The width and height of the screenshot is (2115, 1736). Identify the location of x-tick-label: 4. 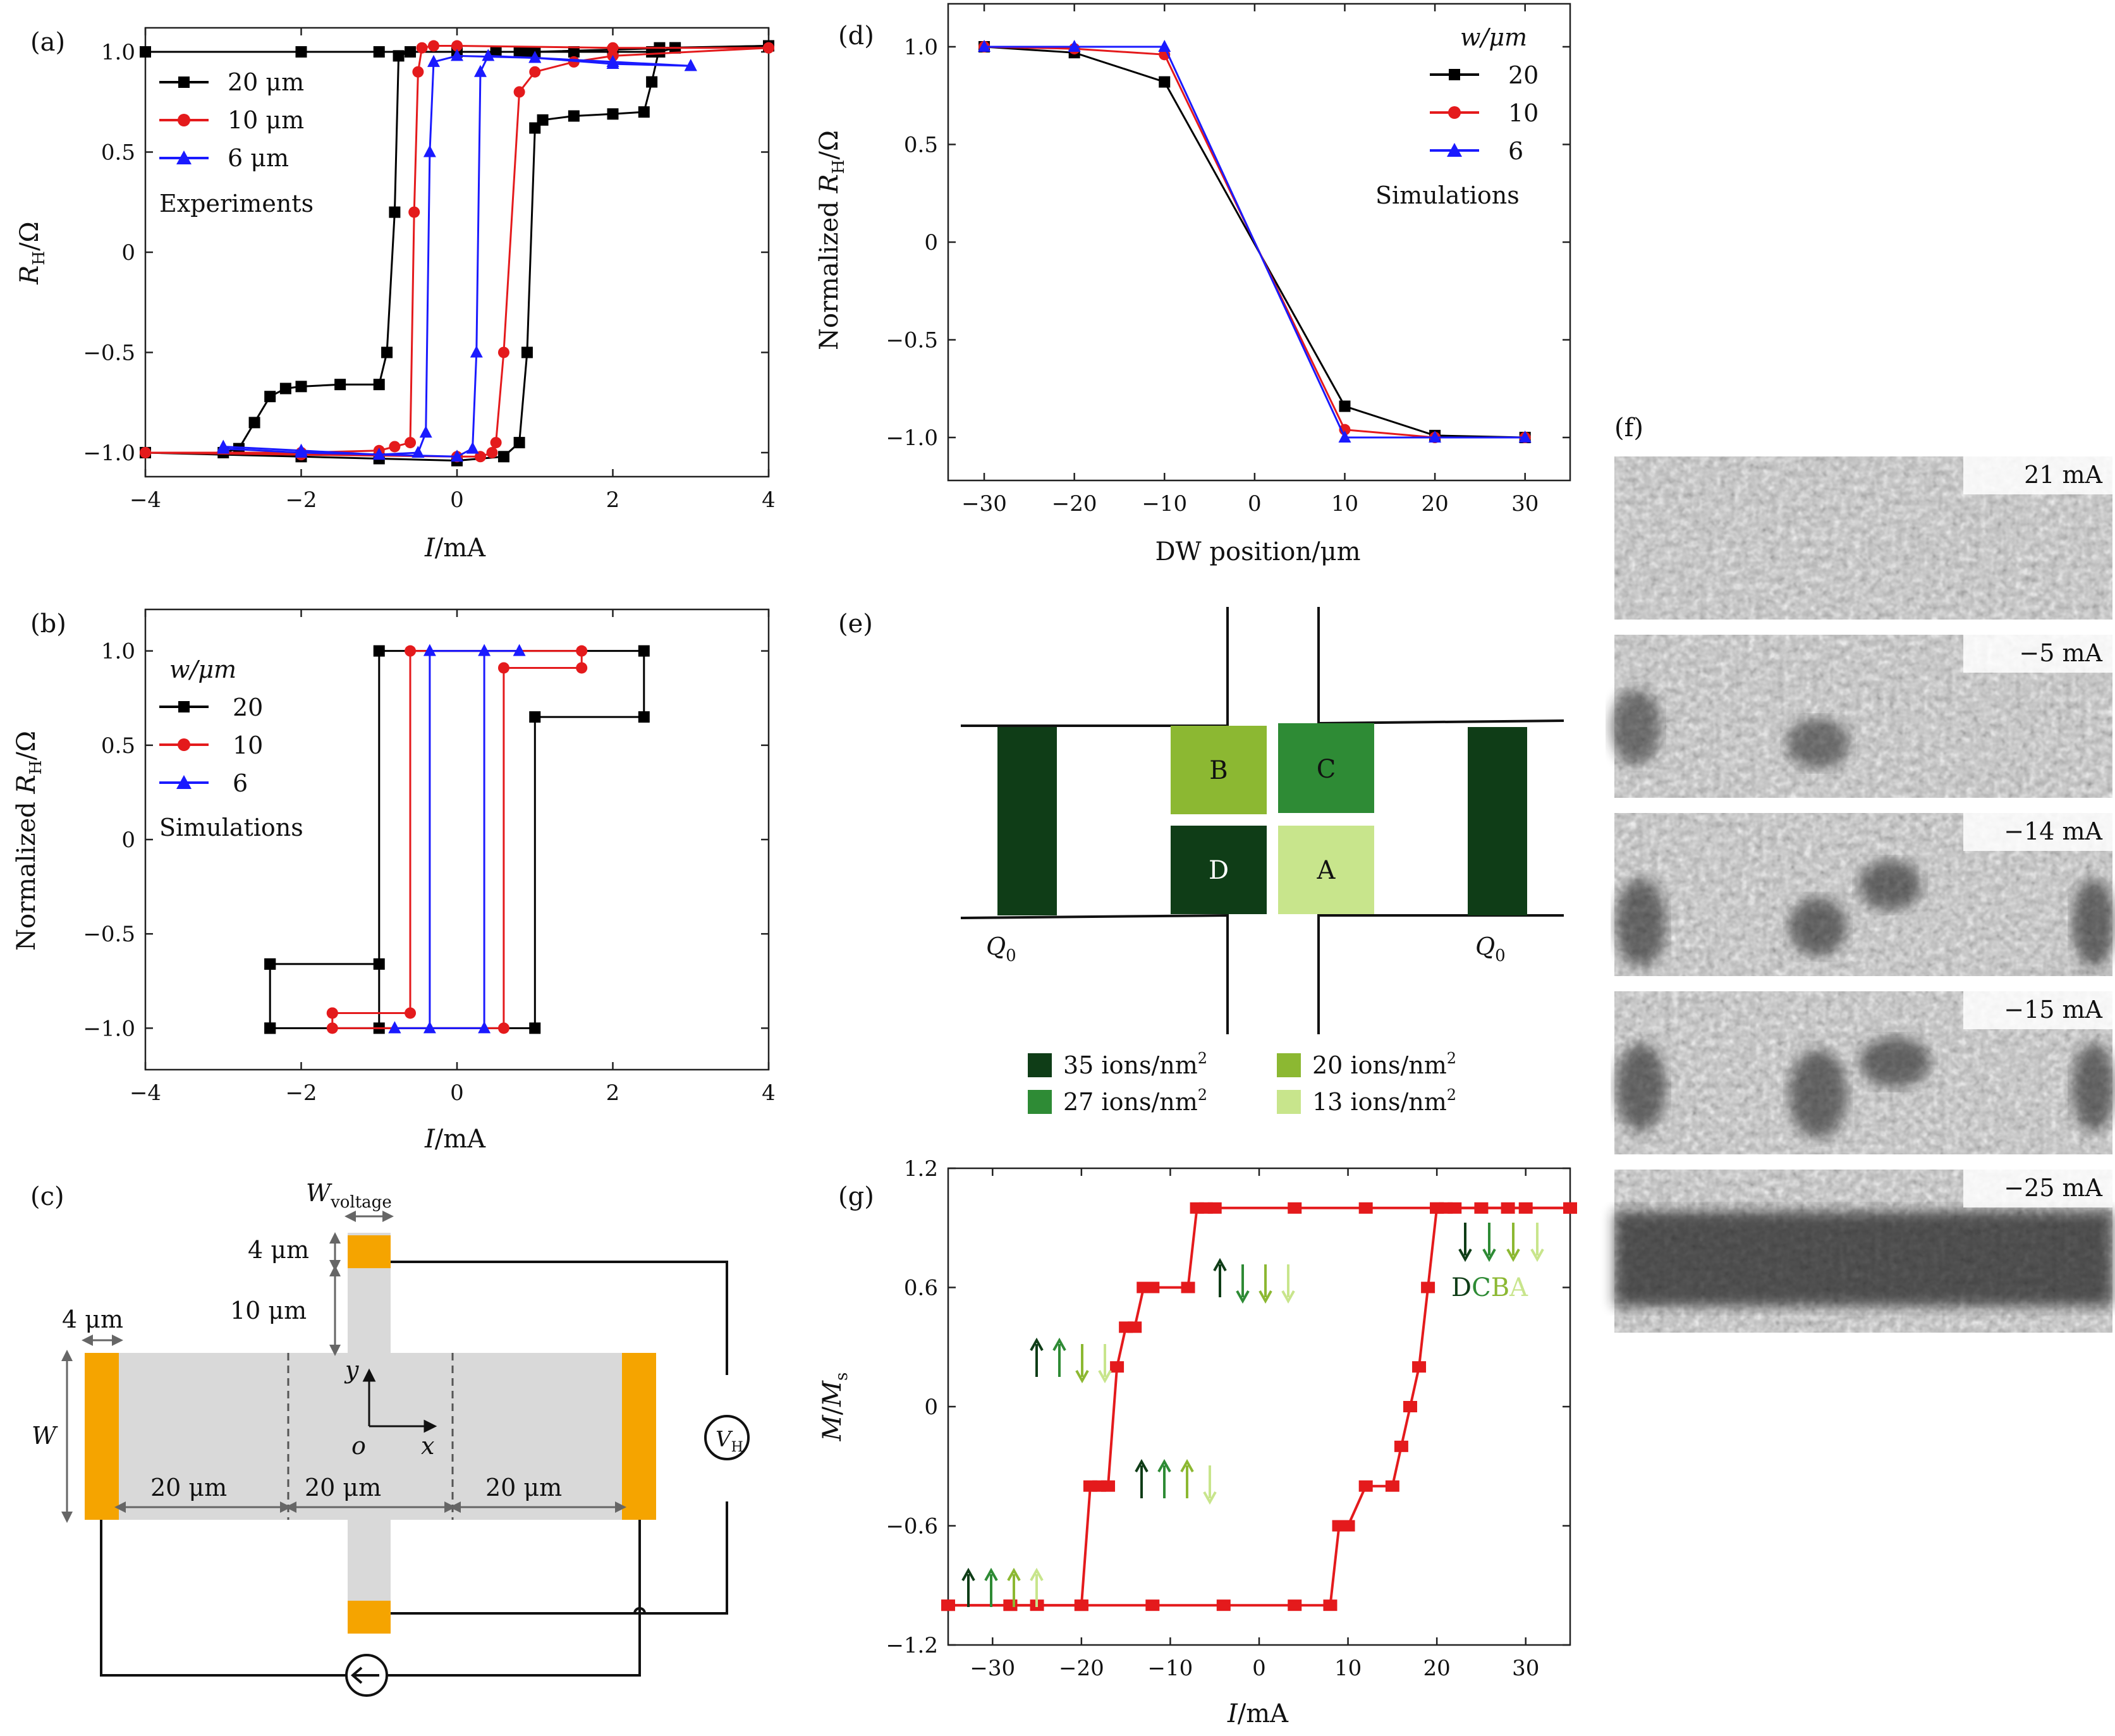
(769, 1093).